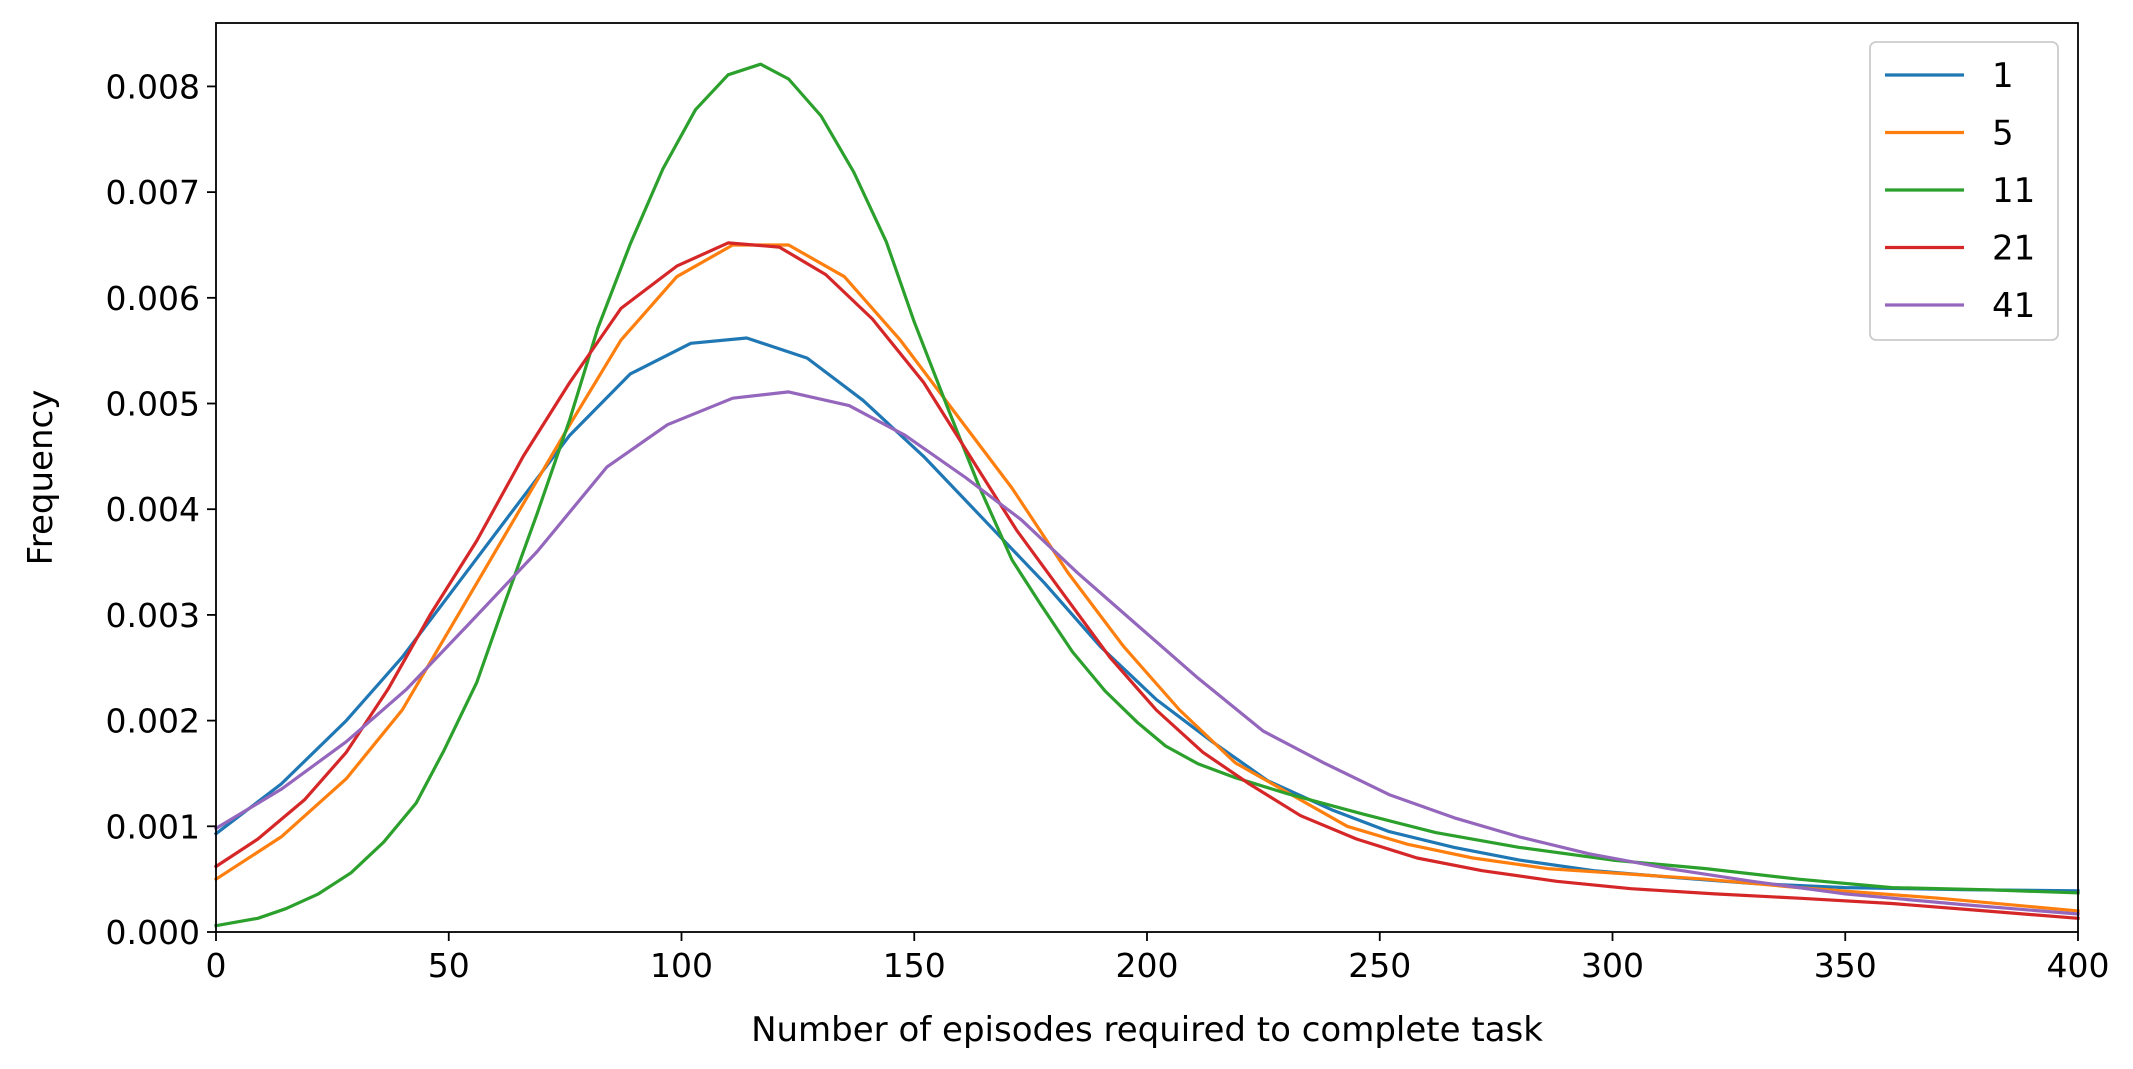 Image resolution: width=2133 pixels, height=1069 pixels. Describe the element at coordinates (153, 404) in the screenshot. I see `y-tick-label: 0.005` at that location.